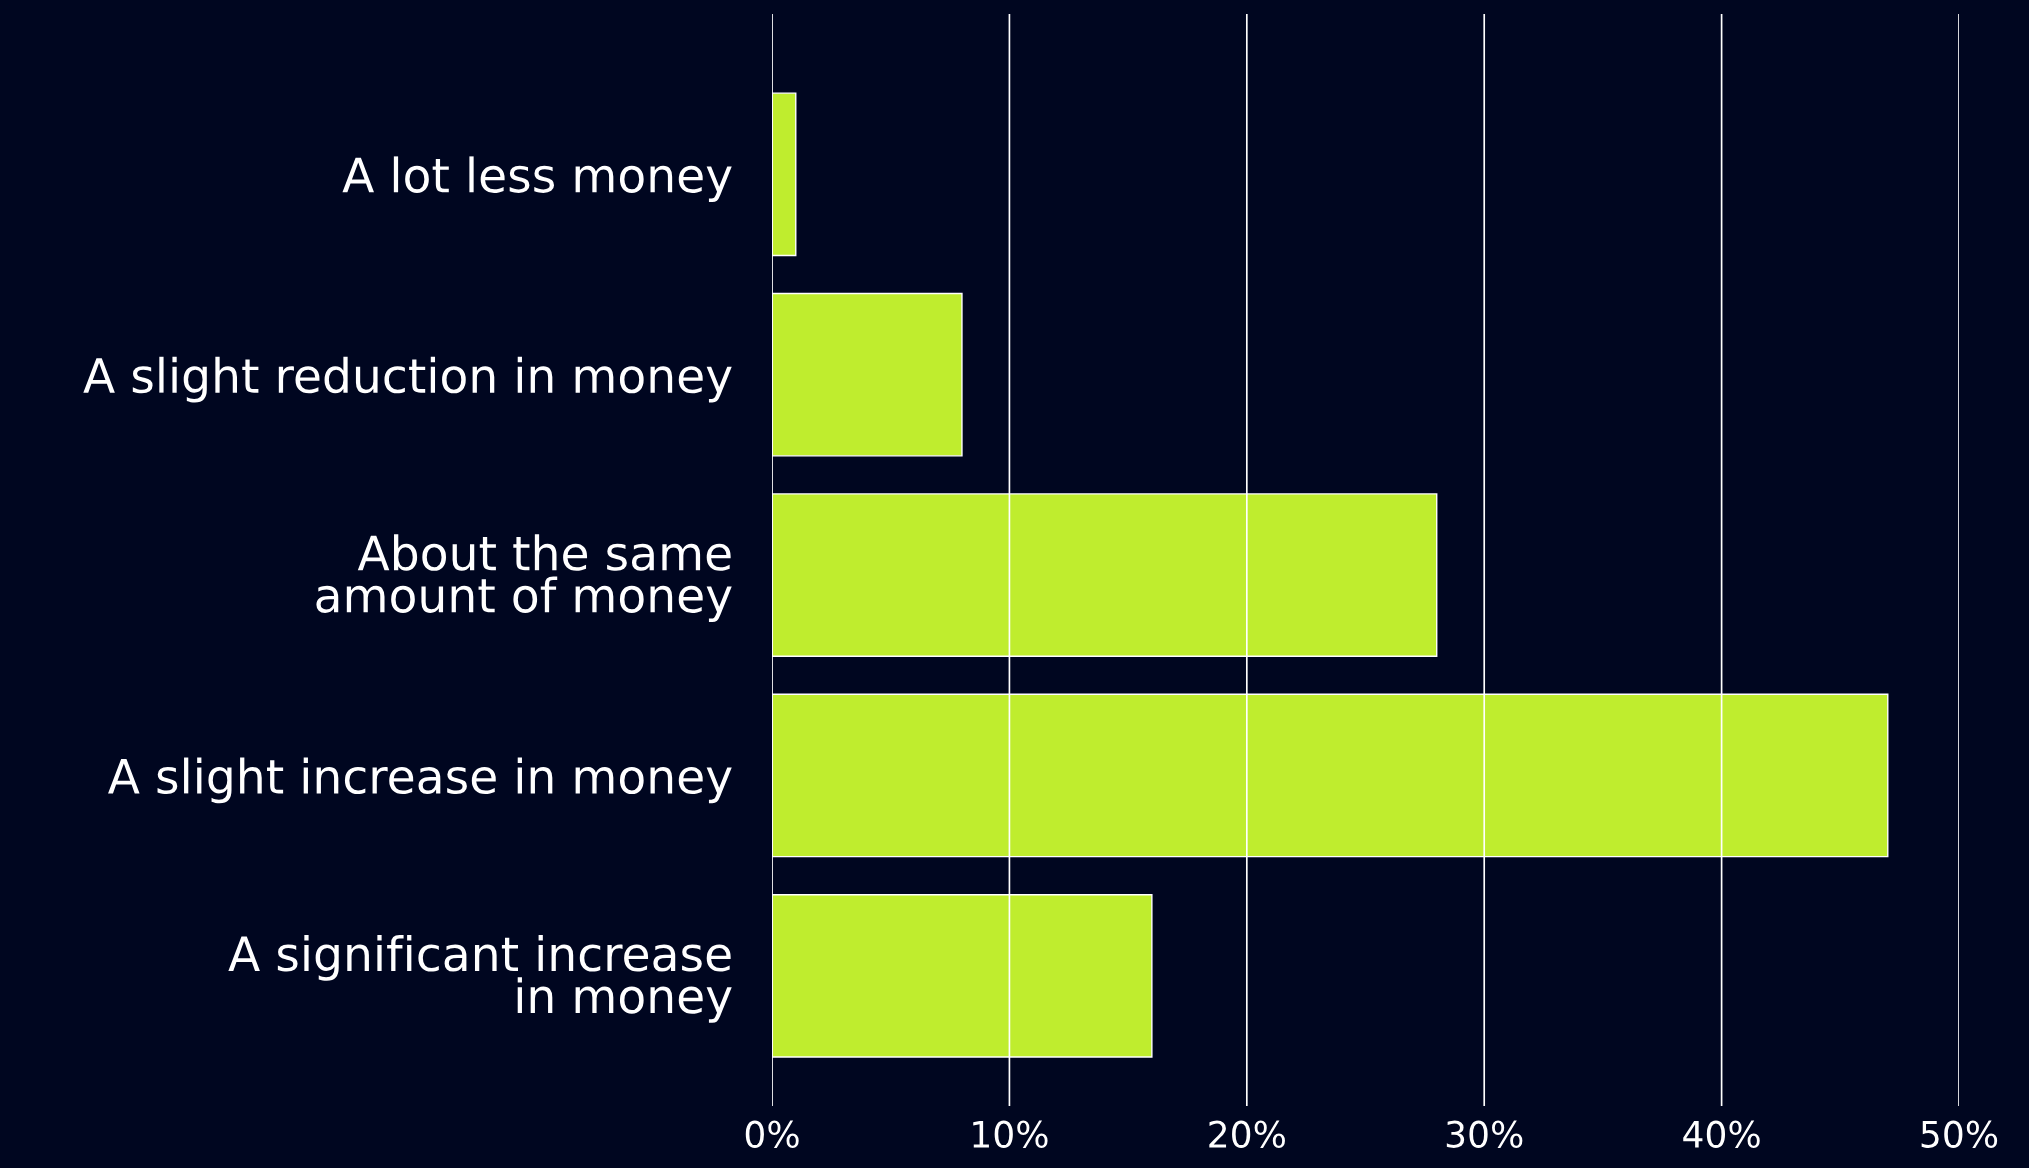 This screenshot has width=2029, height=1168. What do you see at coordinates (1959, 1134) in the screenshot?
I see `x-tick-label: 50%` at bounding box center [1959, 1134].